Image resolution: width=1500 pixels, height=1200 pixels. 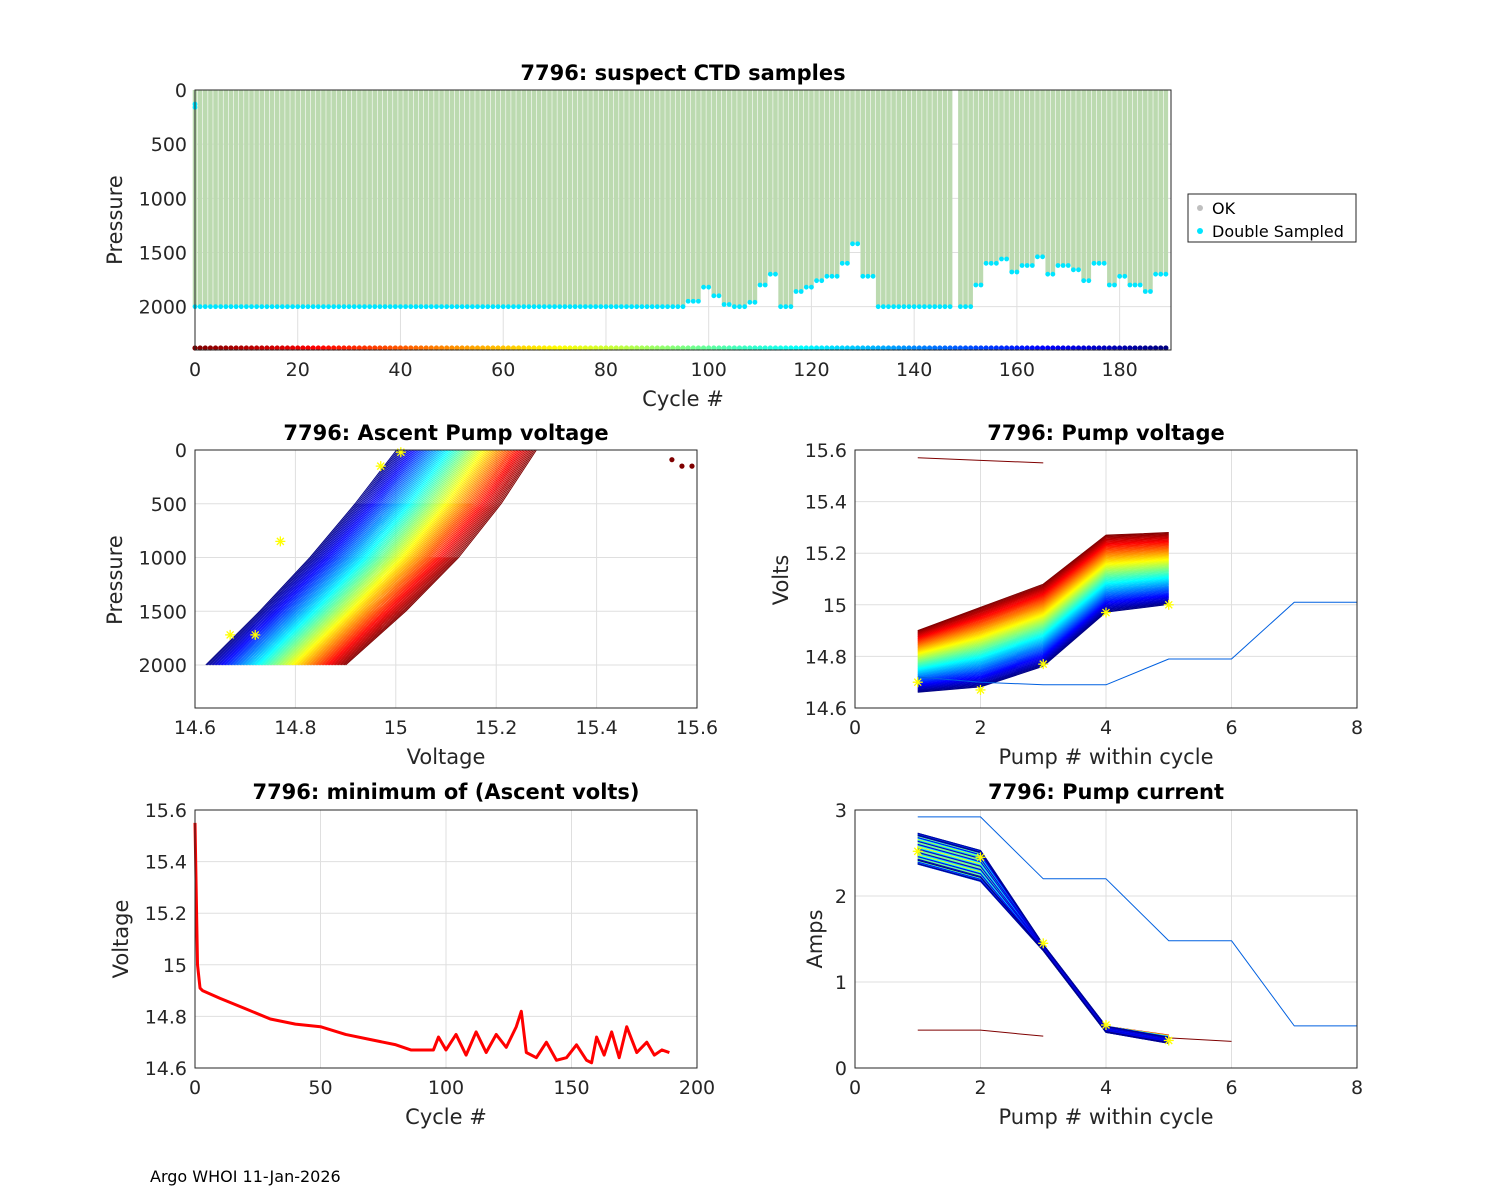 I want to click on pumpv-ylabel: Volts, so click(x=781, y=580).